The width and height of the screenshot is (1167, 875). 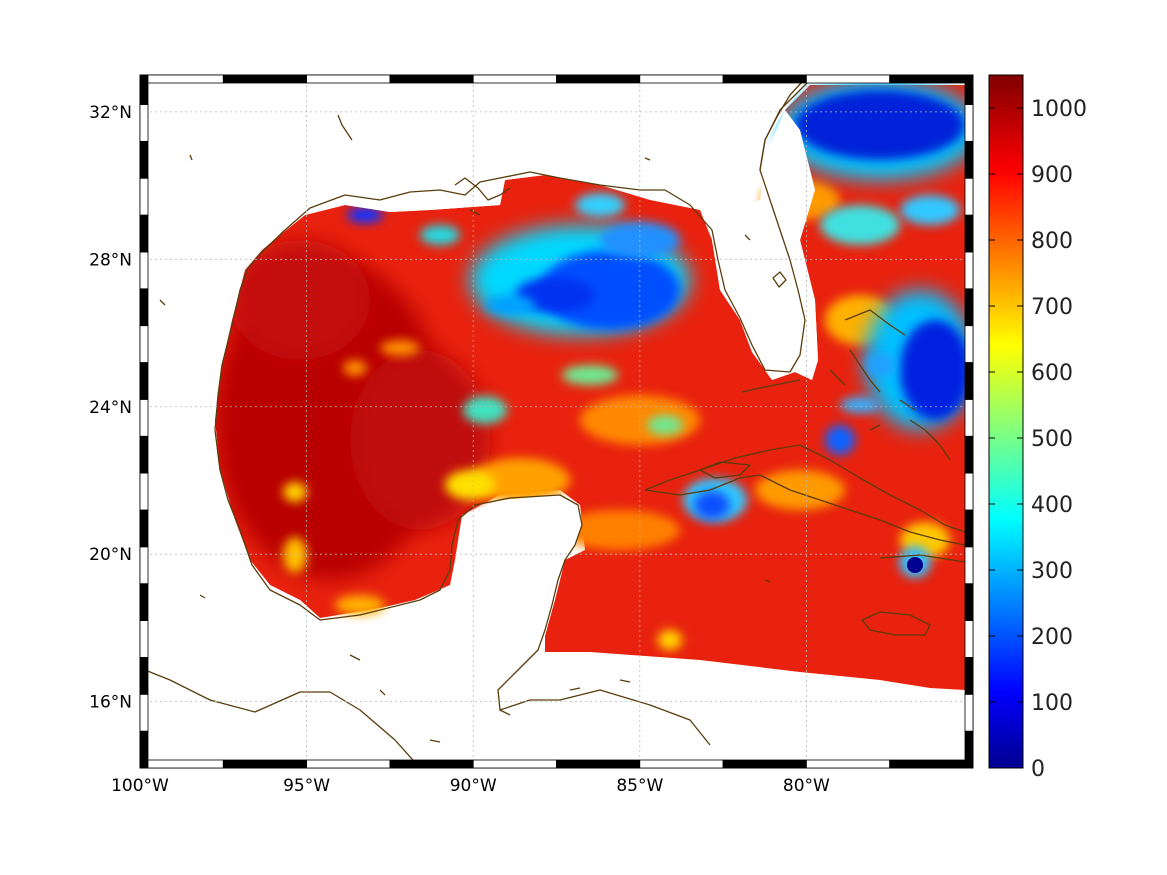 I want to click on colorbar-tick-label: 600, so click(x=1052, y=373).